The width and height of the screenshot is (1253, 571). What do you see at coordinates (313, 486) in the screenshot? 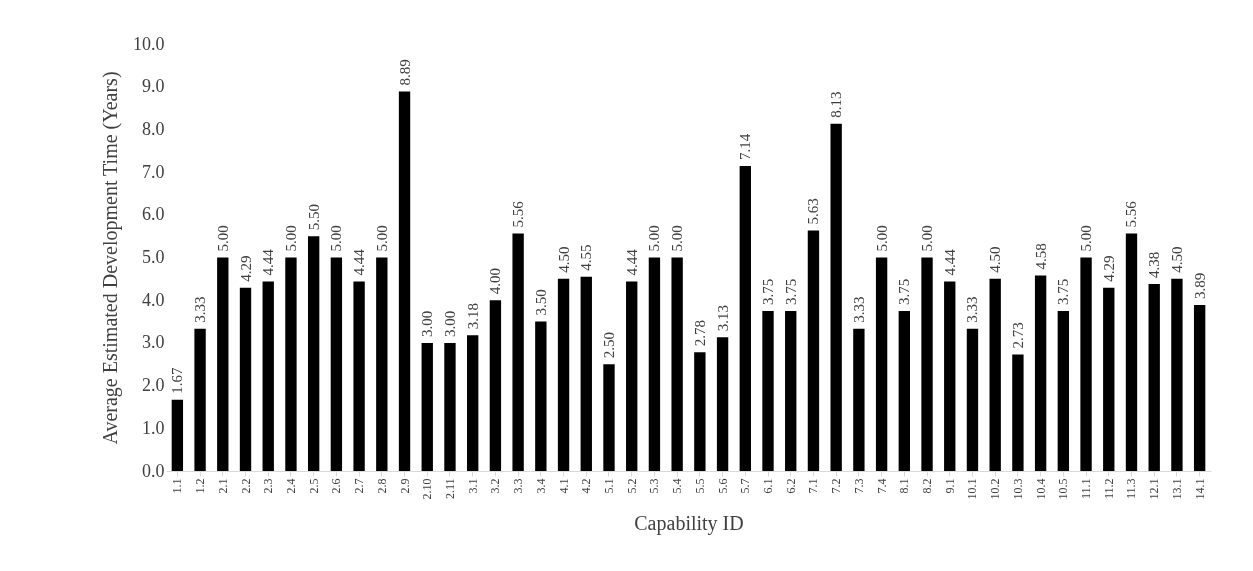
I see `x-tick-label: 2.5` at bounding box center [313, 486].